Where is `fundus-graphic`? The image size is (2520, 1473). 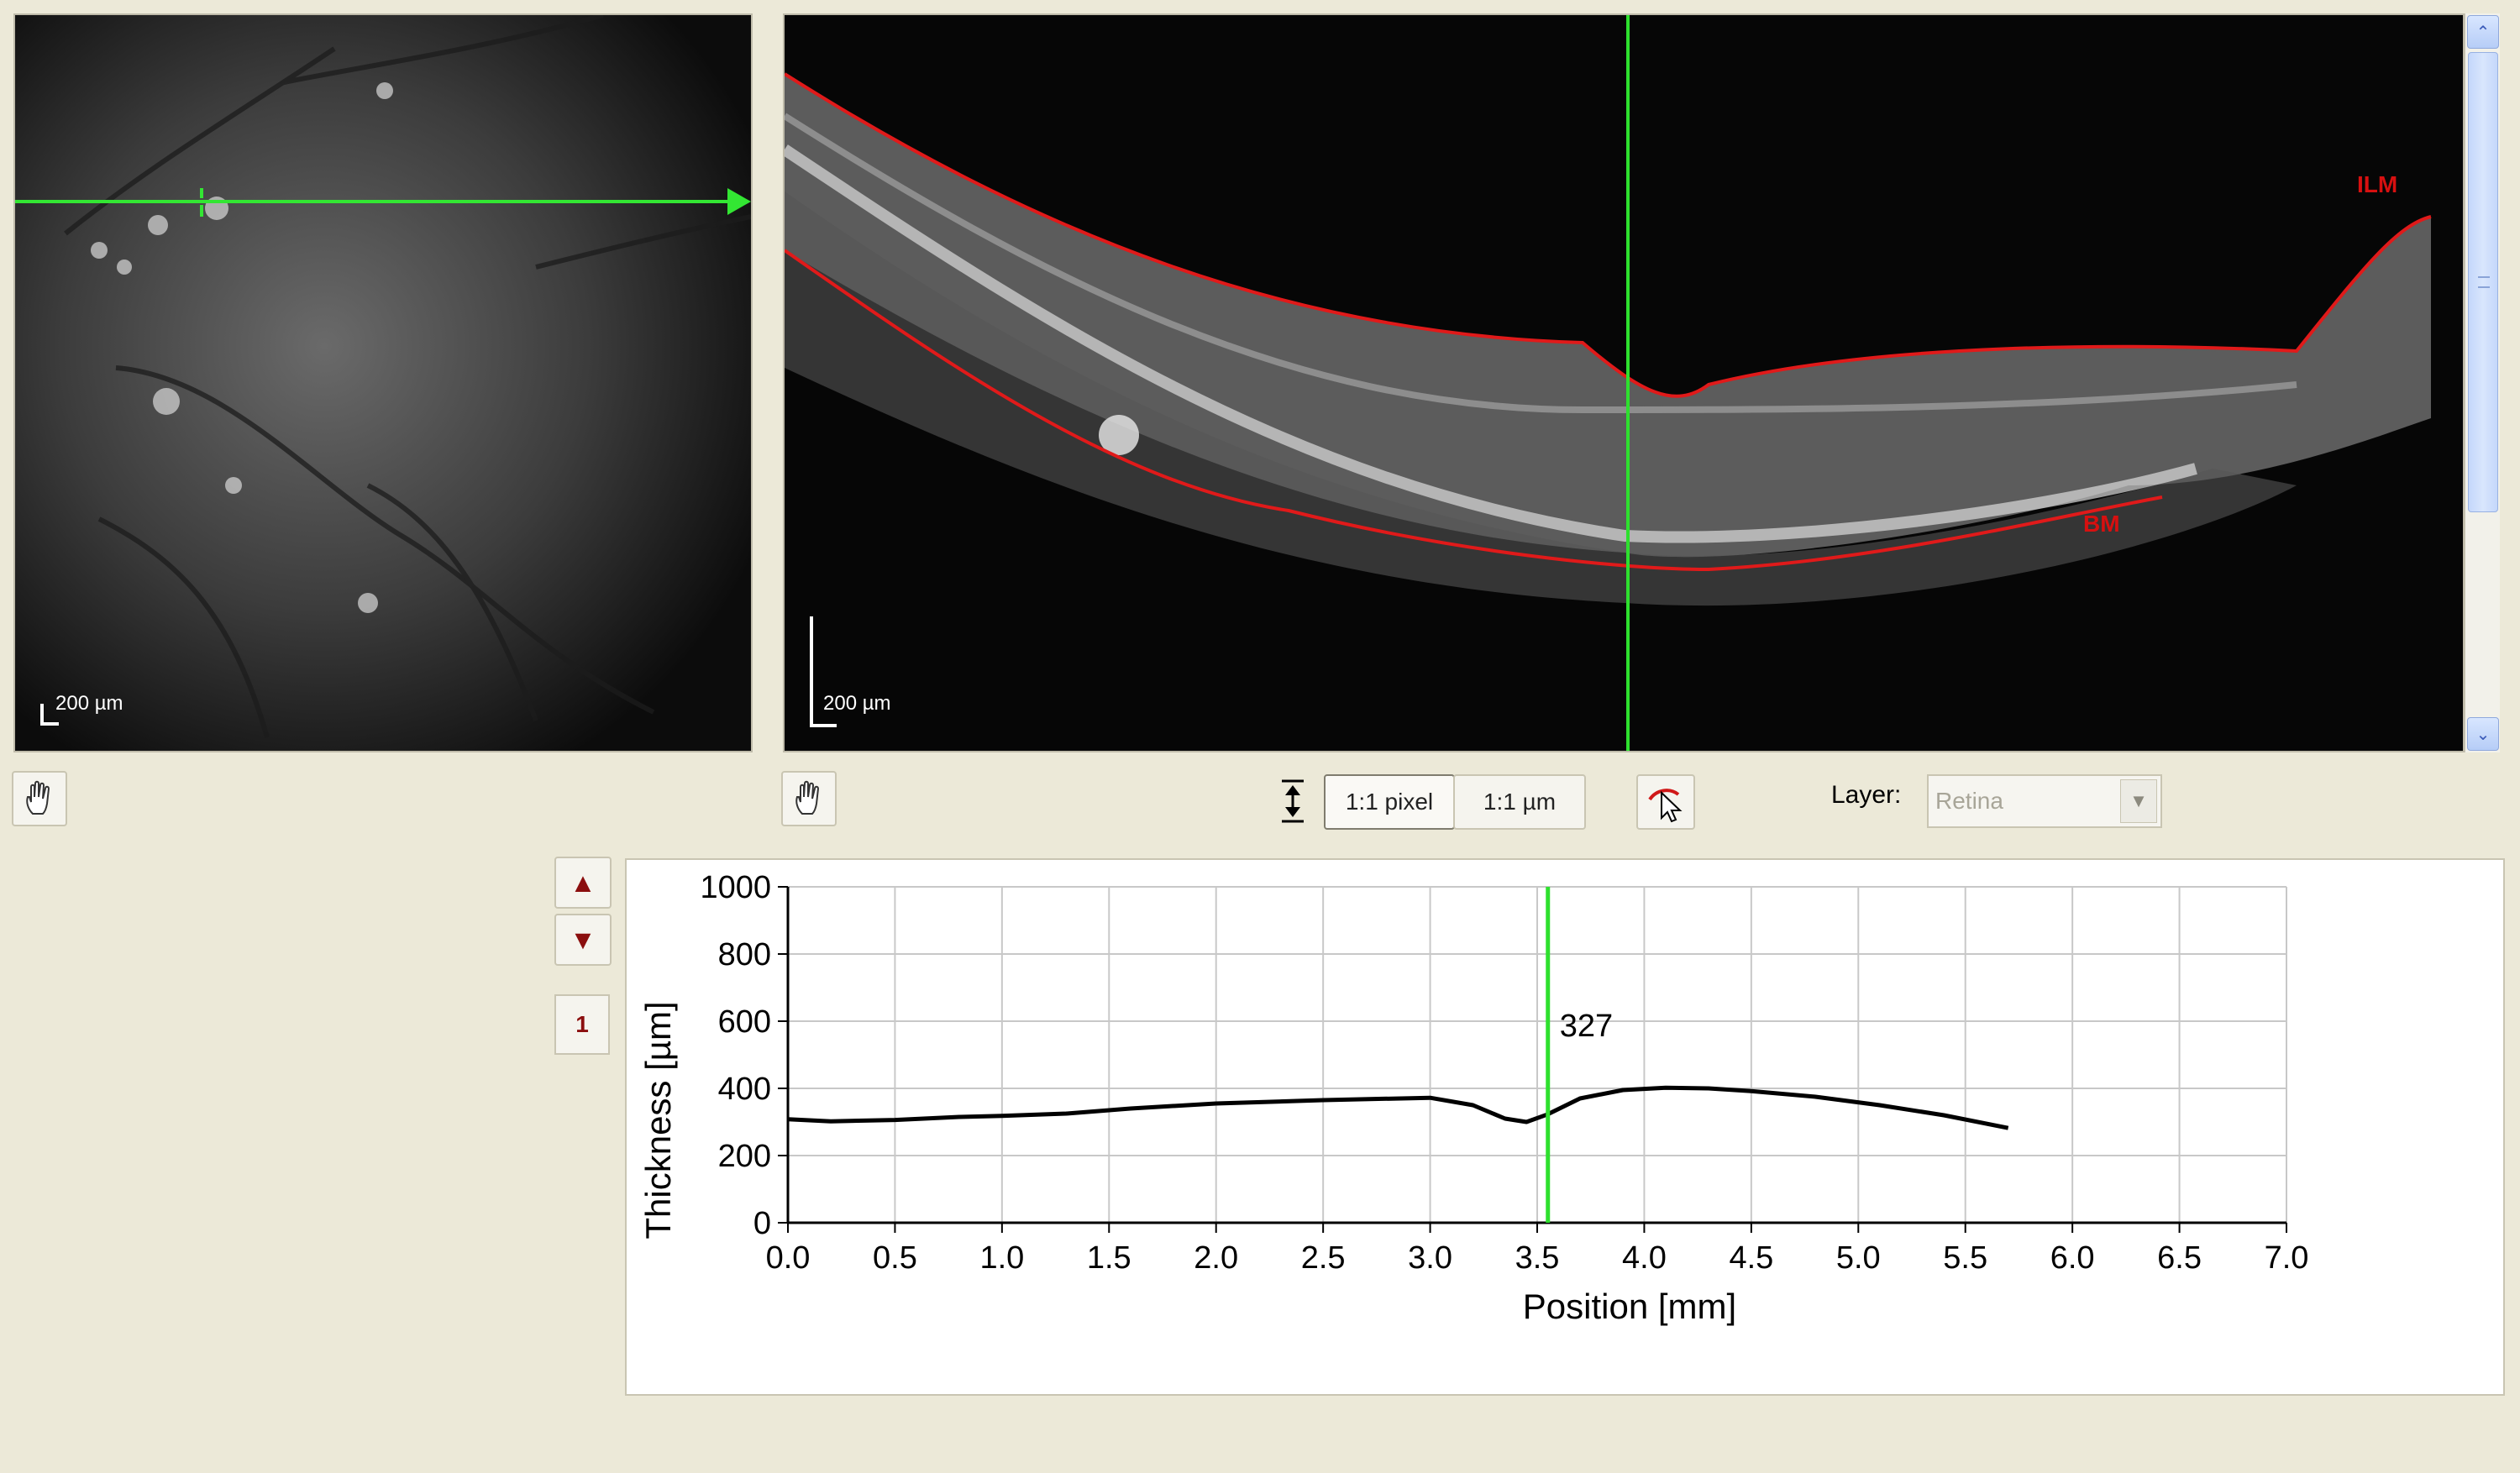 fundus-graphic is located at coordinates (383, 383).